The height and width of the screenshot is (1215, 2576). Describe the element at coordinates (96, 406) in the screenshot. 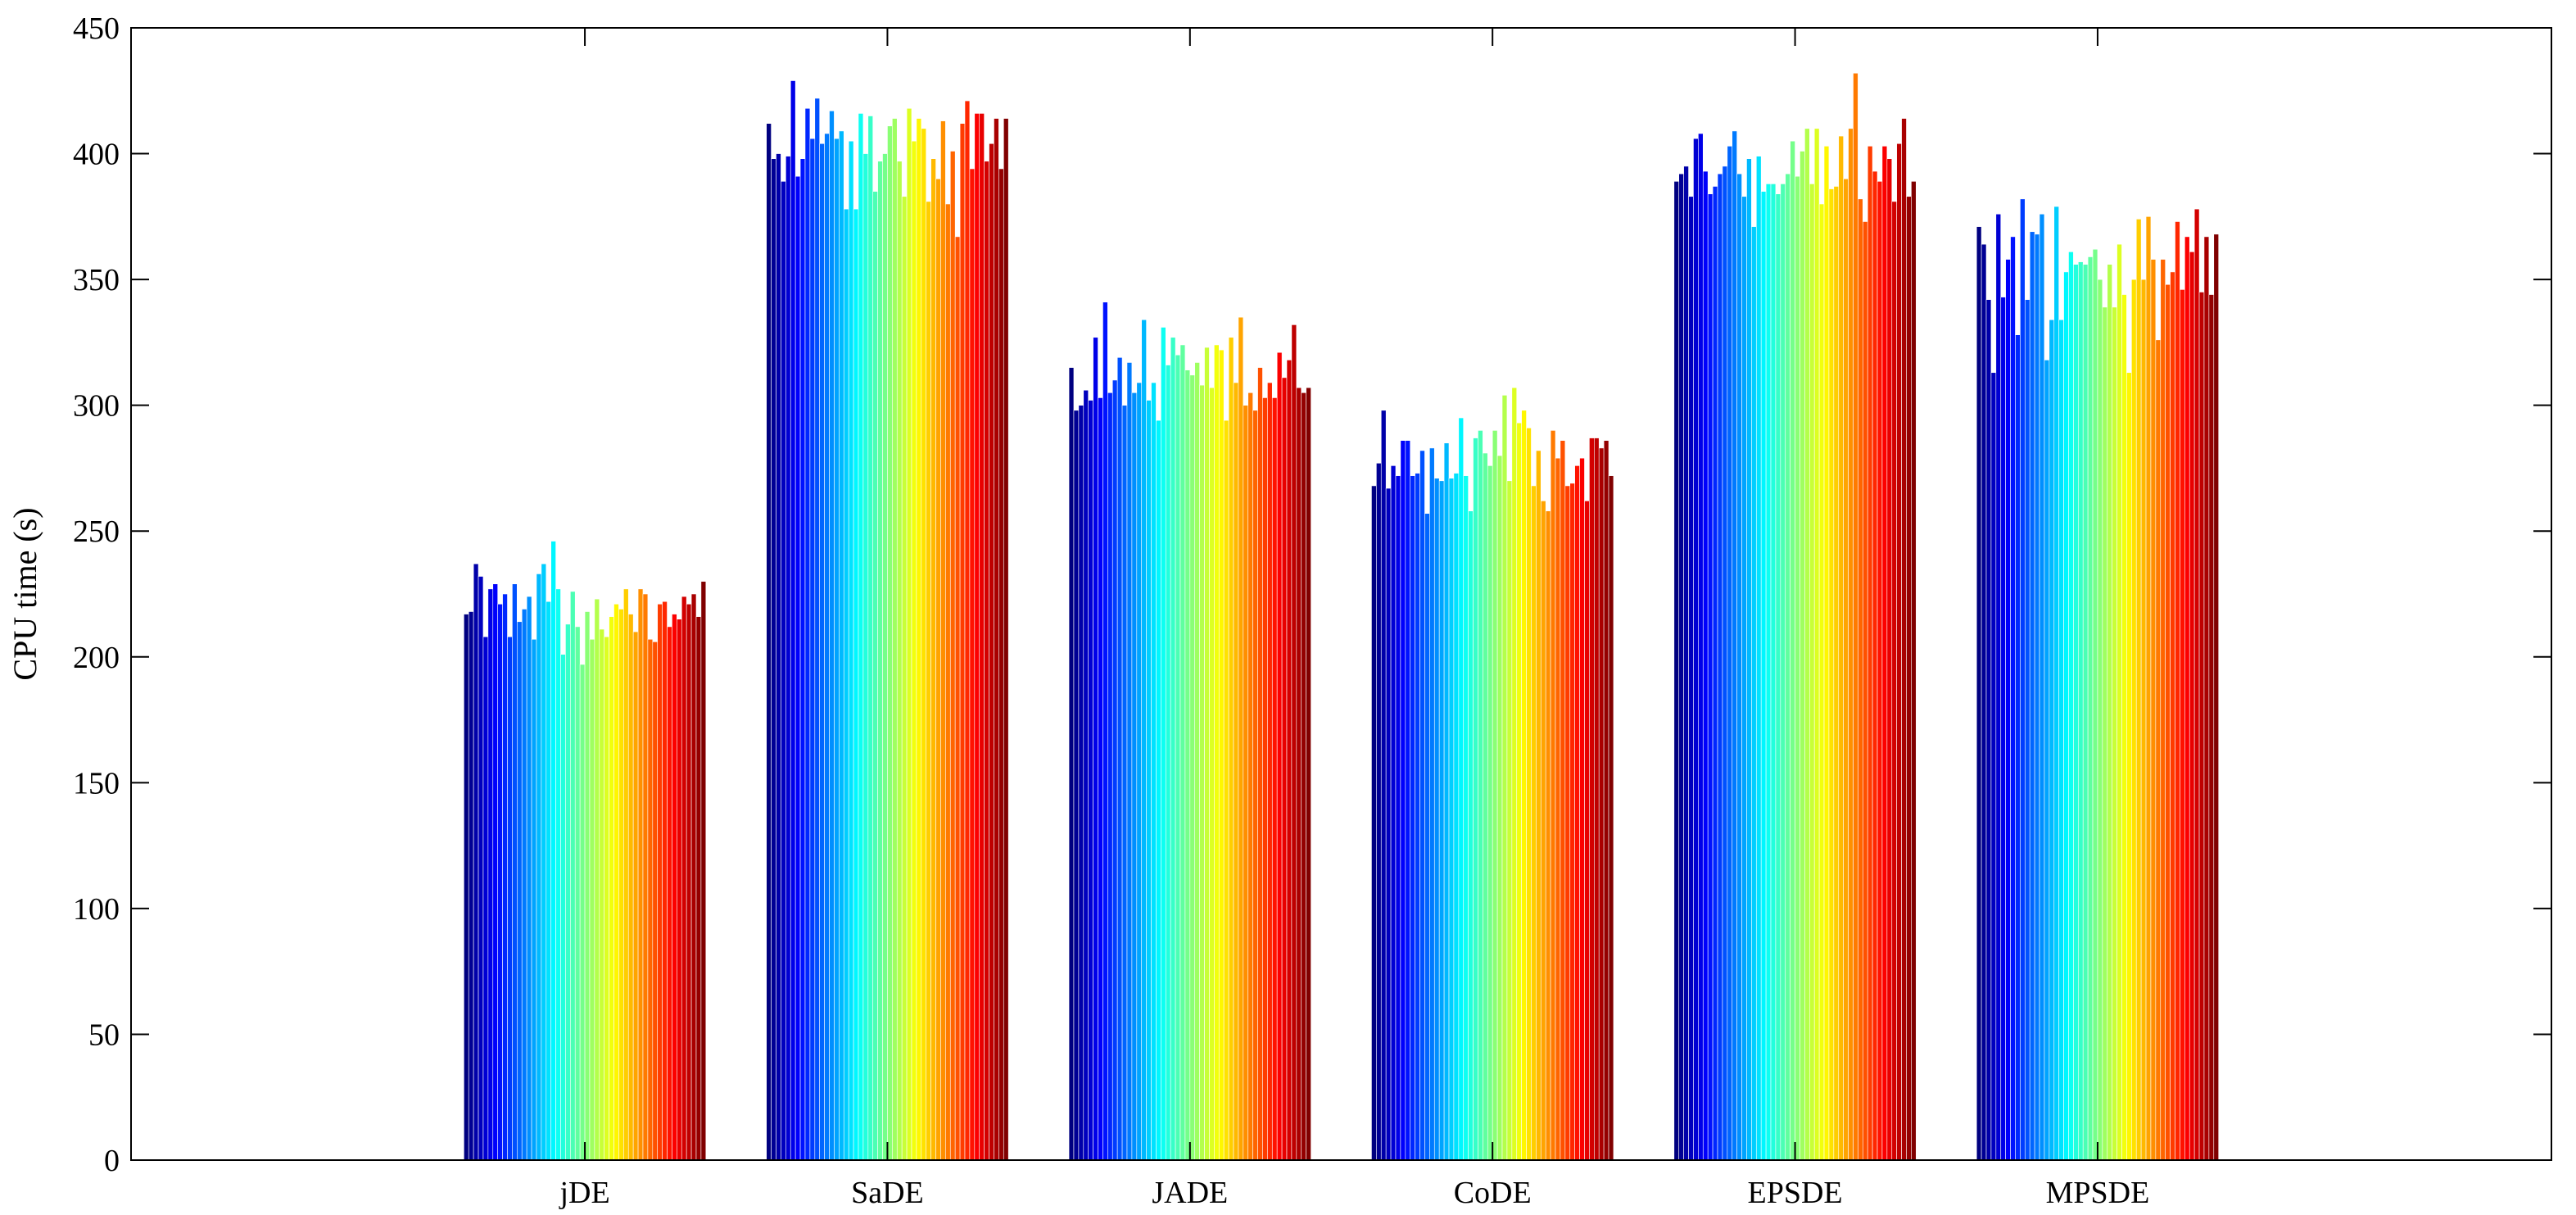

I see `y-tick-label: 300` at that location.